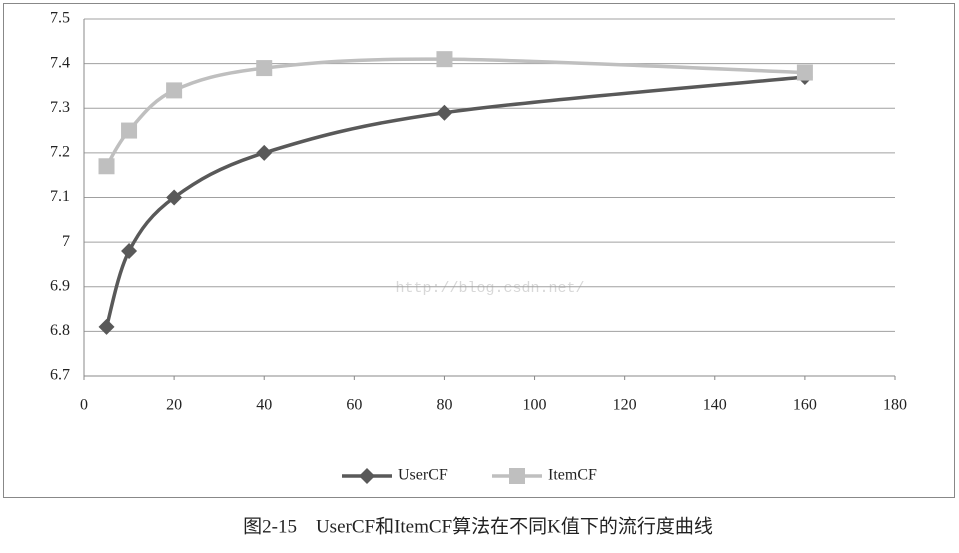  What do you see at coordinates (489, 288) in the screenshot?
I see `watermark: http://blog.csdn.net/` at bounding box center [489, 288].